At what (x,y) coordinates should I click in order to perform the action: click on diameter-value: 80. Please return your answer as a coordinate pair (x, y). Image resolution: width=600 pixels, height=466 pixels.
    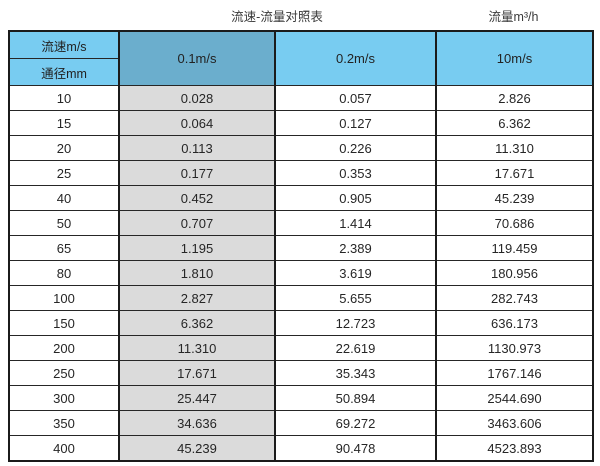
    Looking at the image, I should click on (64, 273).